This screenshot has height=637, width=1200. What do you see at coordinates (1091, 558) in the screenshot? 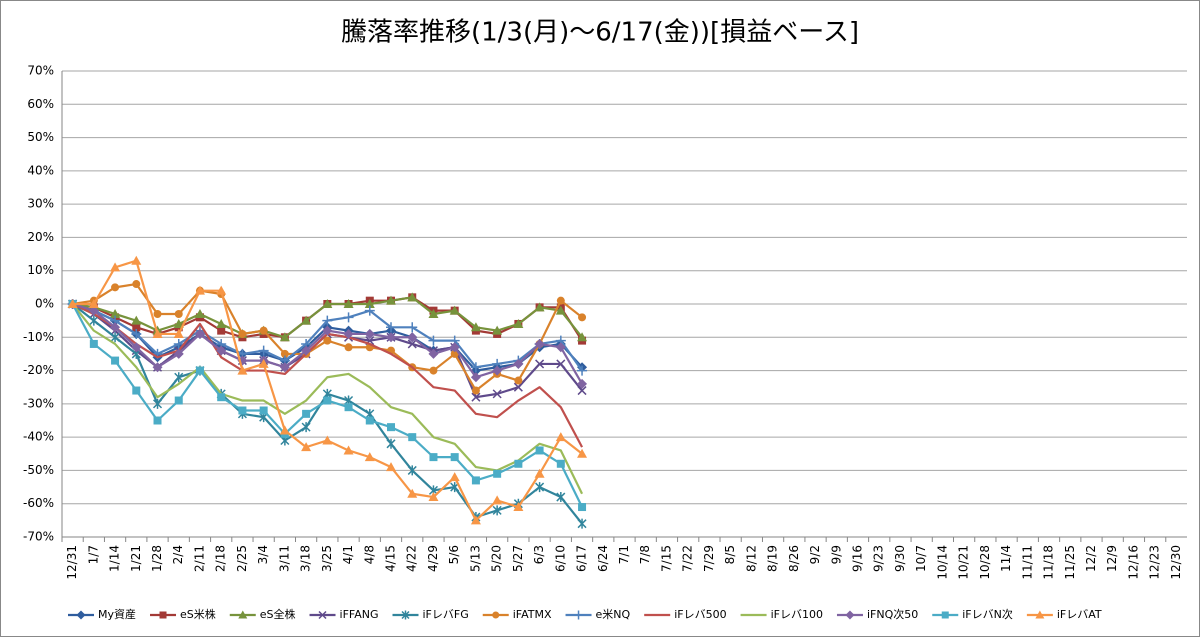
I see `x-tick-label: 12/2` at bounding box center [1091, 558].